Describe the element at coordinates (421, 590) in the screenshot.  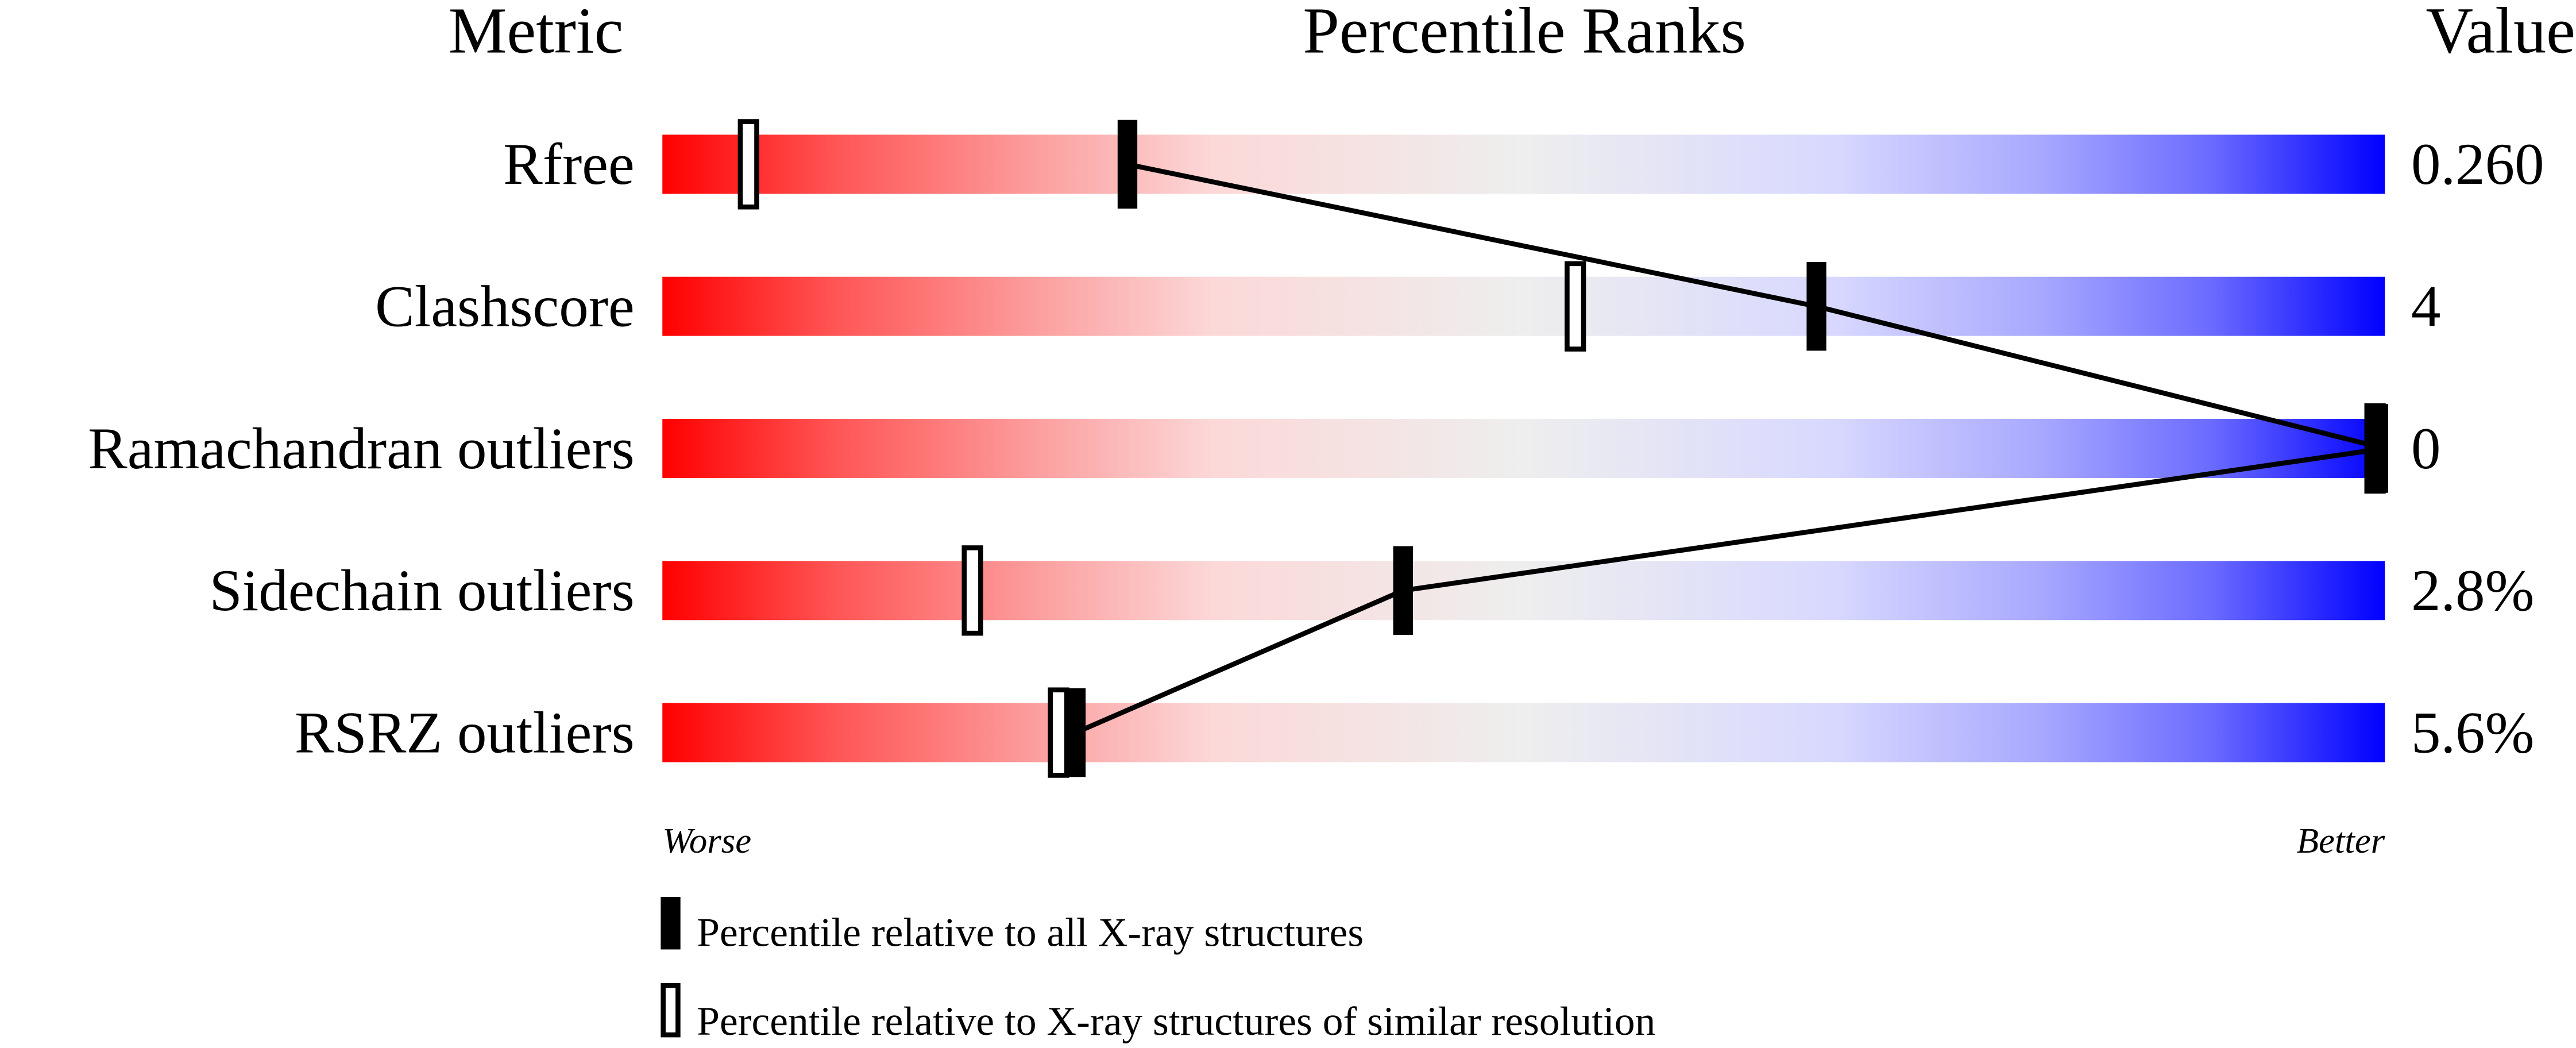
I see `metric-label: Sidechain outliers` at that location.